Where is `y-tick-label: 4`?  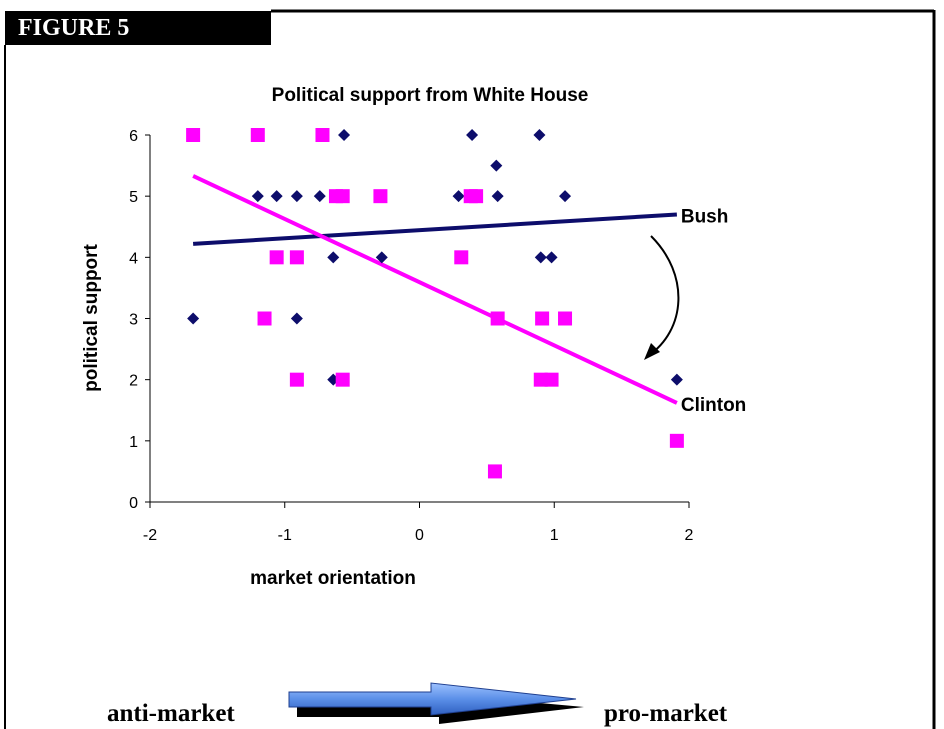 y-tick-label: 4 is located at coordinates (133, 258).